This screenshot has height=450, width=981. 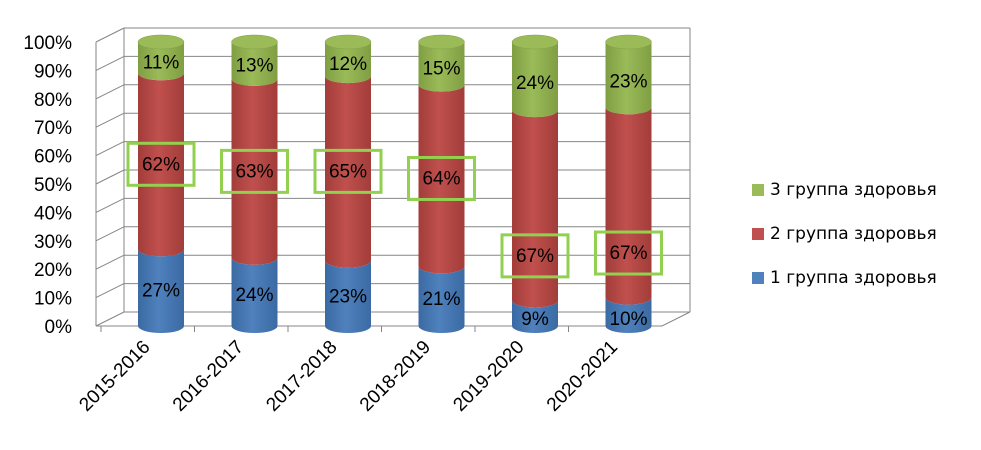 I want to click on data-label-group-2: 63%, so click(x=254, y=171).